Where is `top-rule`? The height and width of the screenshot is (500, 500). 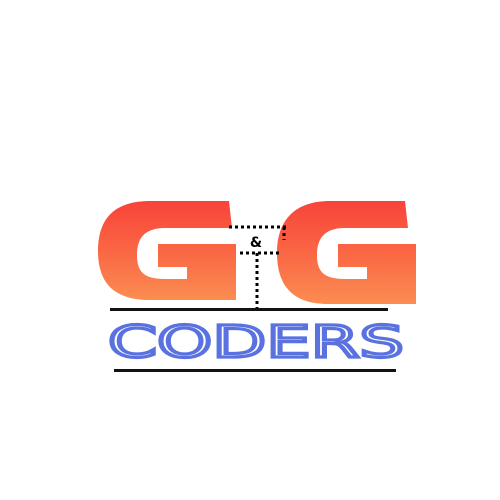 top-rule is located at coordinates (249, 309).